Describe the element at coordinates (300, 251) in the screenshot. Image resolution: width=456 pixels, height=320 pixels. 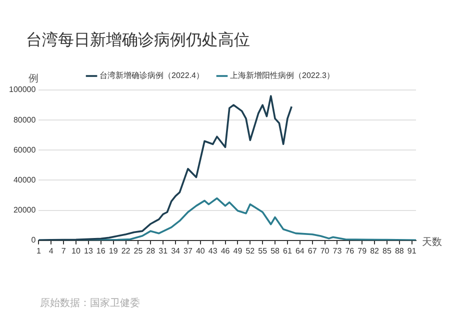
I see `x-tick-label: 64` at that location.